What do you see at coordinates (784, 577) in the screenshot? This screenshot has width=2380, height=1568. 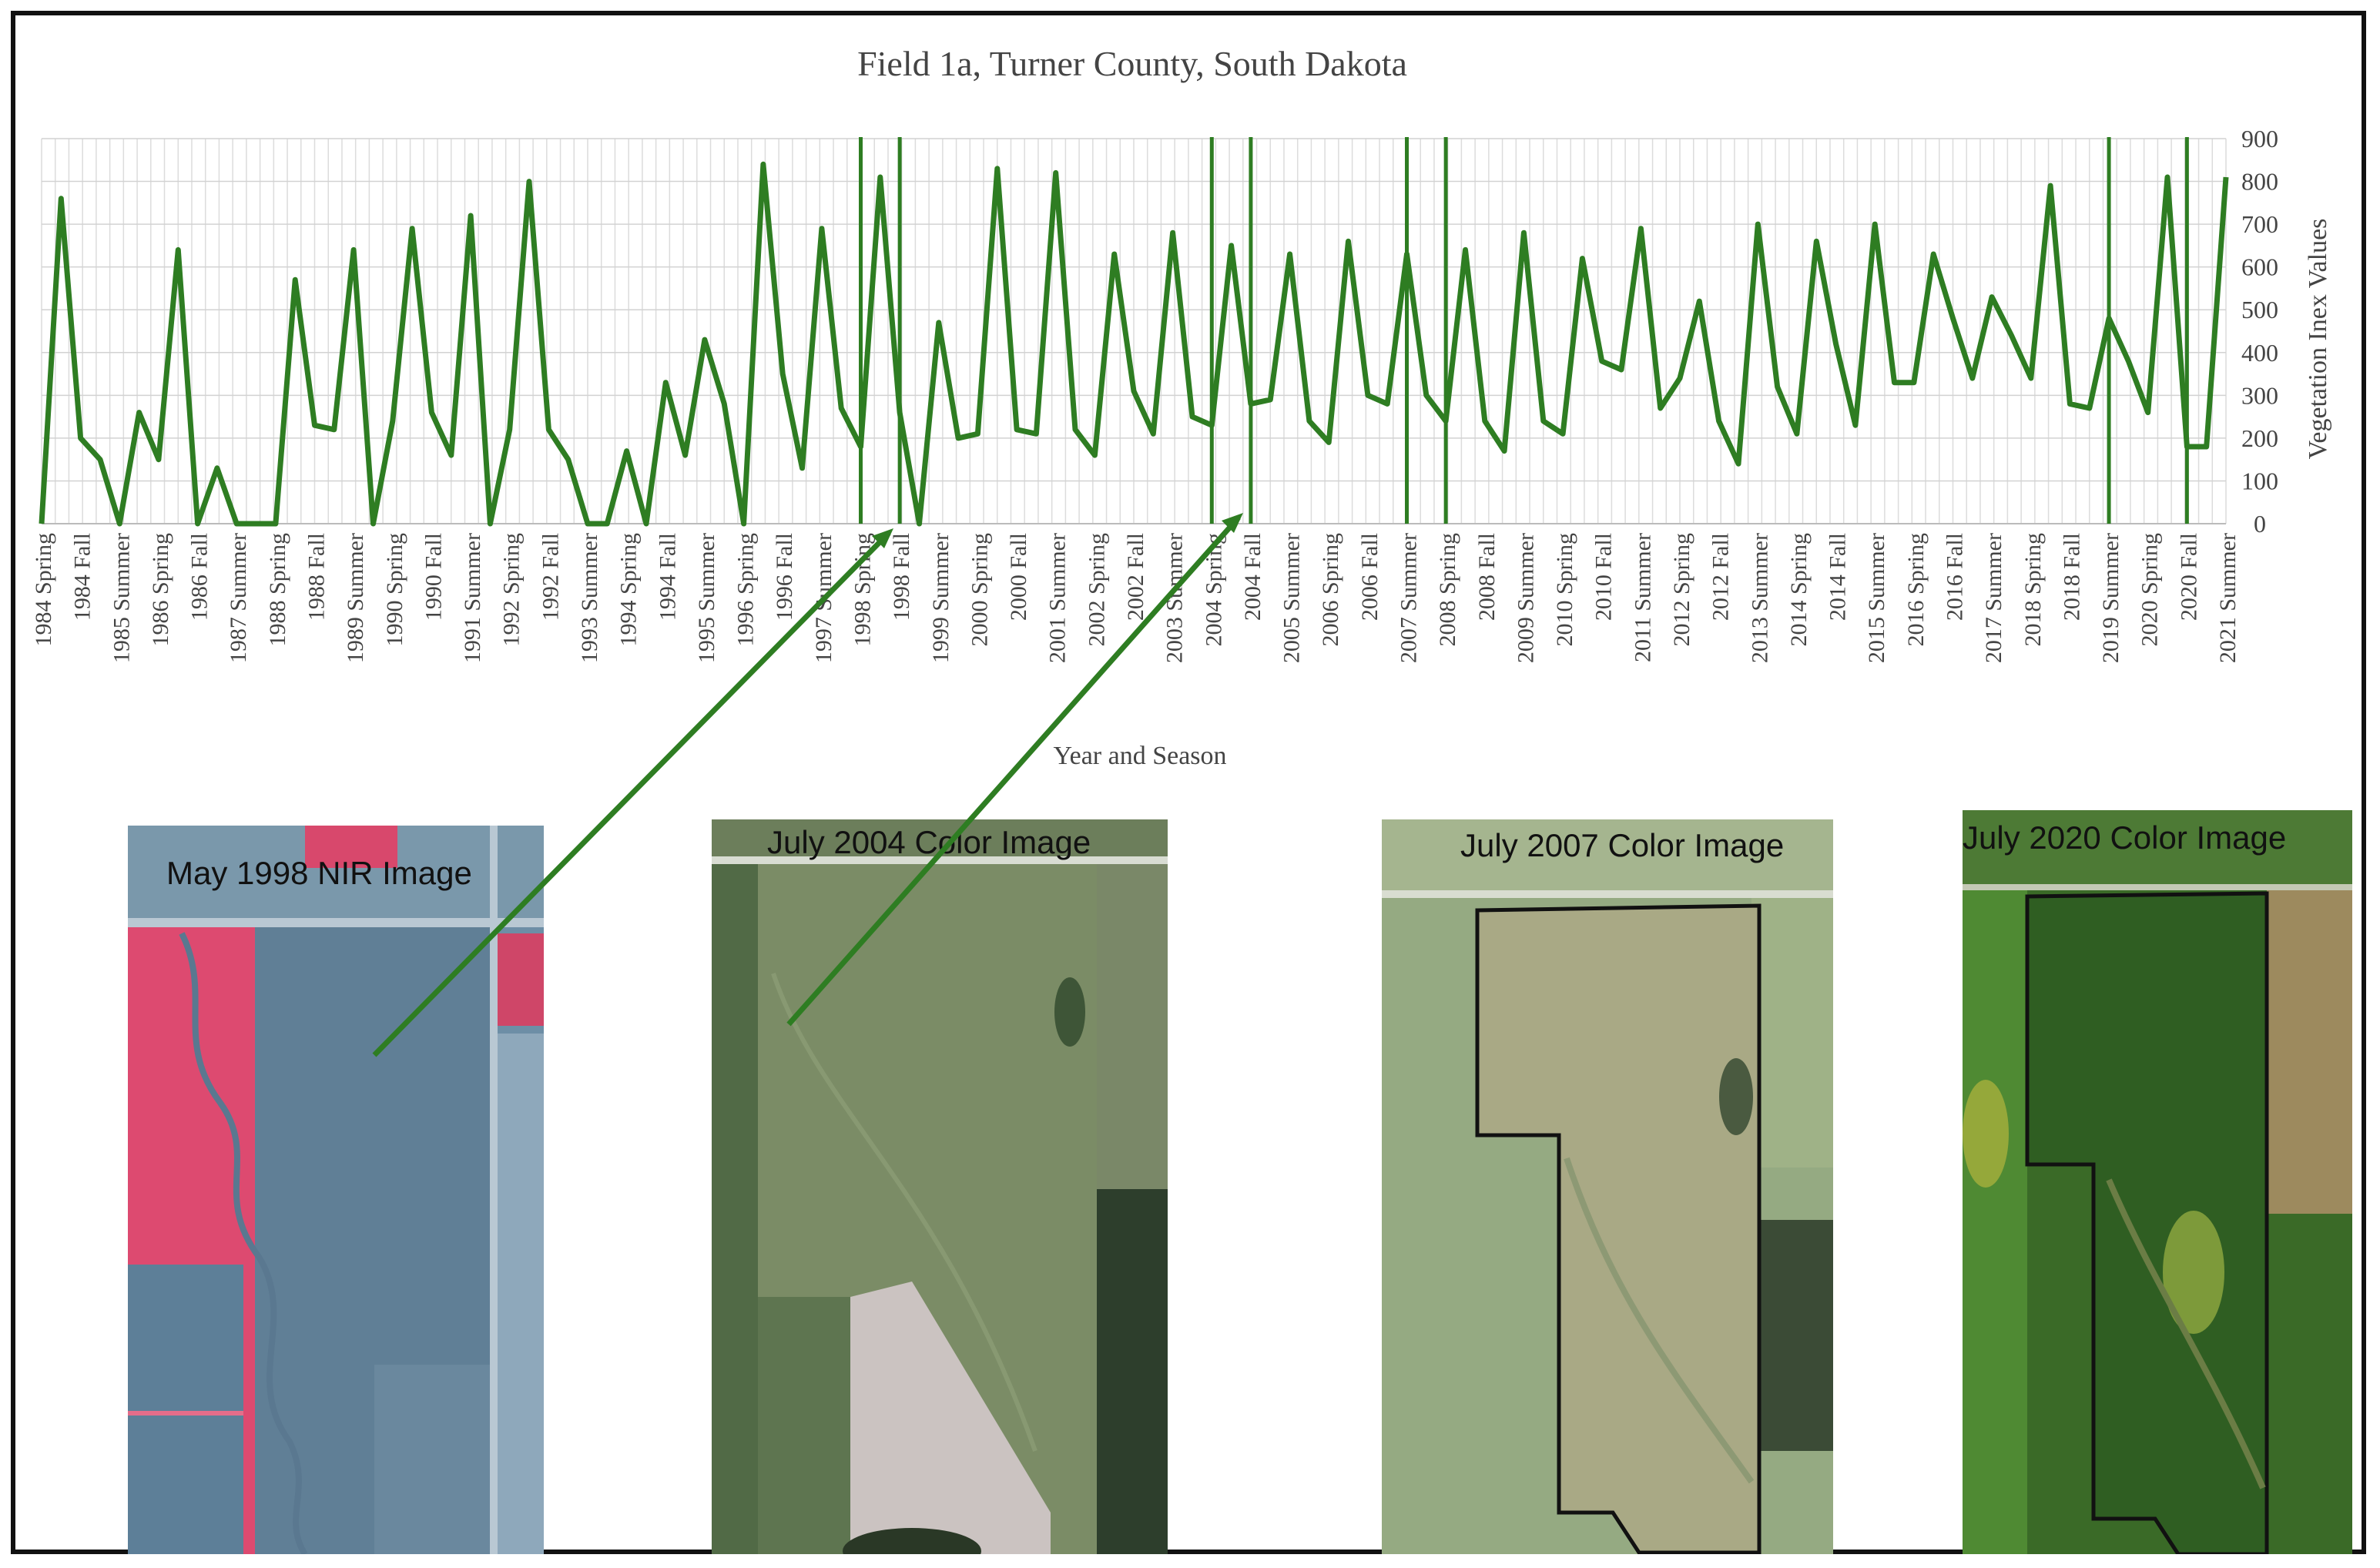 I see `x-tick-label: 1996 Fall` at bounding box center [784, 577].